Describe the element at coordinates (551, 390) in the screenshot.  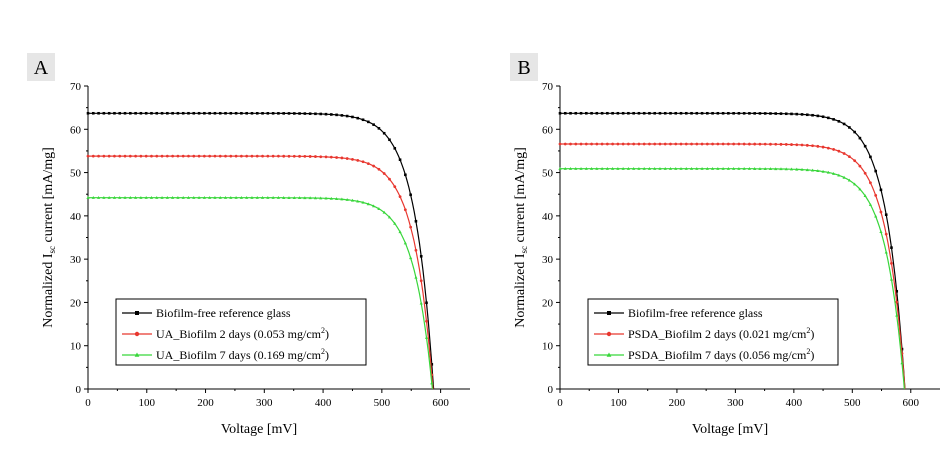
I see `y-tick-label: 0` at that location.